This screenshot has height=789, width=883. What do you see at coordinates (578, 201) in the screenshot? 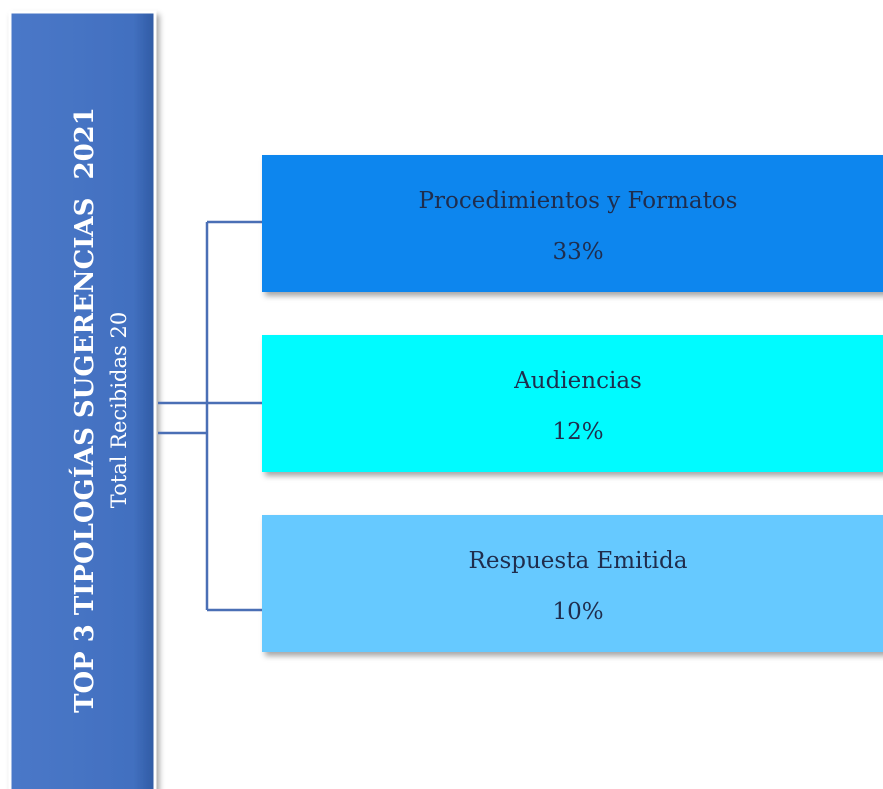
I see `node-label: Procedimientos y Formatos` at bounding box center [578, 201].